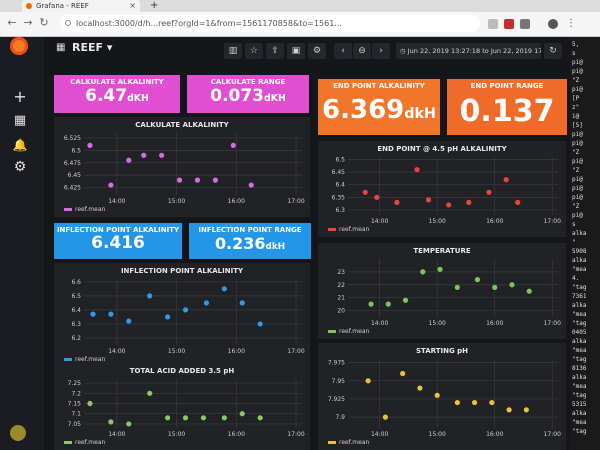 This screenshot has height=450, width=600. What do you see at coordinates (362, 51) in the screenshot?
I see `zoom-out-icon: ⊖` at bounding box center [362, 51].